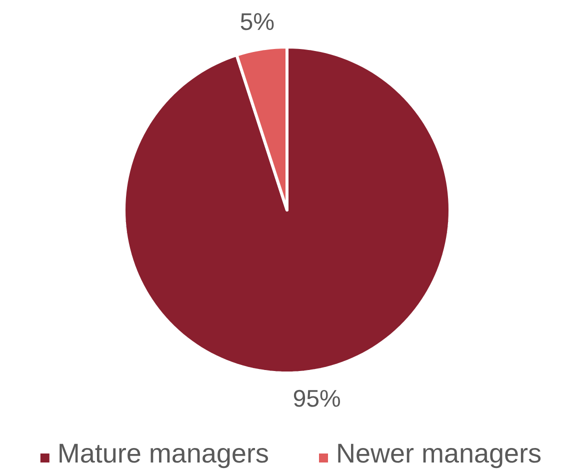 The image size is (582, 472). Describe the element at coordinates (439, 456) in the screenshot. I see `legend-label: Newer managers` at that location.